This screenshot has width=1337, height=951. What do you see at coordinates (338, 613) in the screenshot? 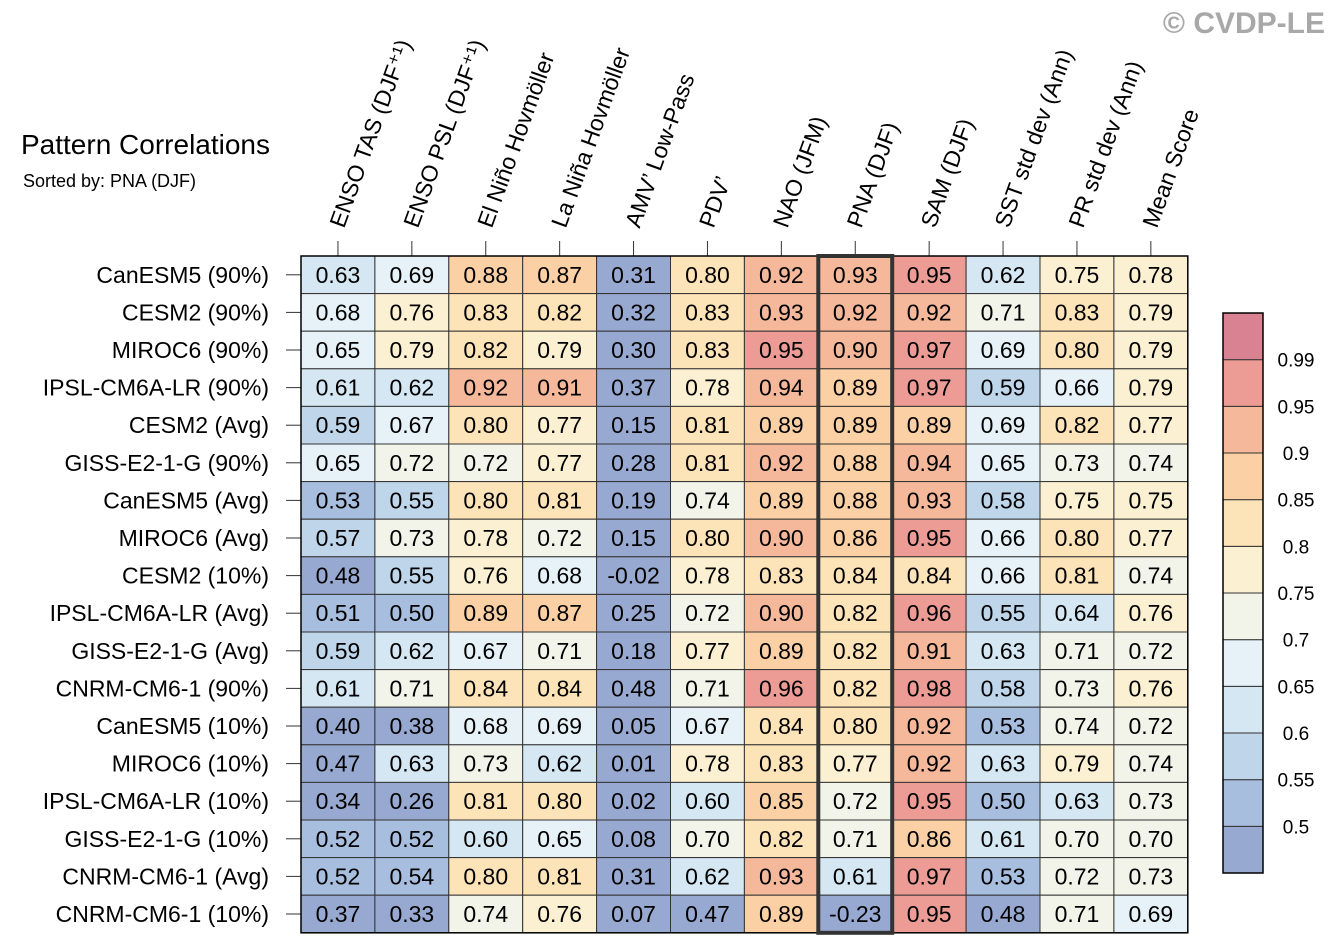
I see `cell-value-label: 0.51` at bounding box center [338, 613].